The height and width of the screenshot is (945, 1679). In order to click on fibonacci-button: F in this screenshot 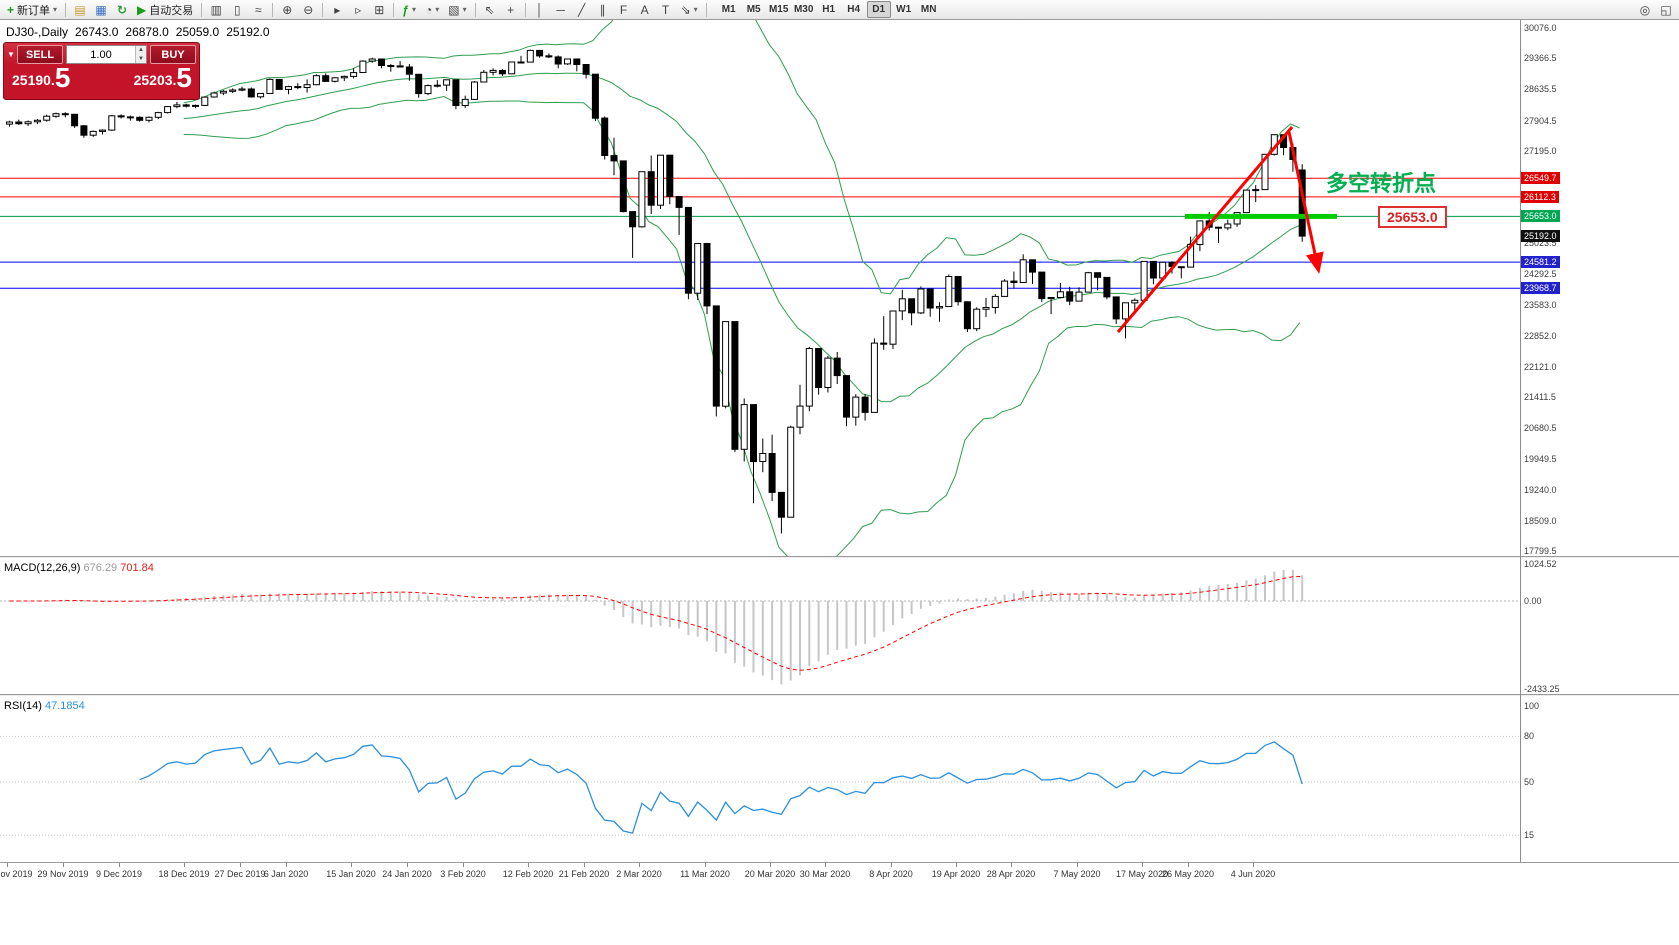, I will do `click(624, 10)`.